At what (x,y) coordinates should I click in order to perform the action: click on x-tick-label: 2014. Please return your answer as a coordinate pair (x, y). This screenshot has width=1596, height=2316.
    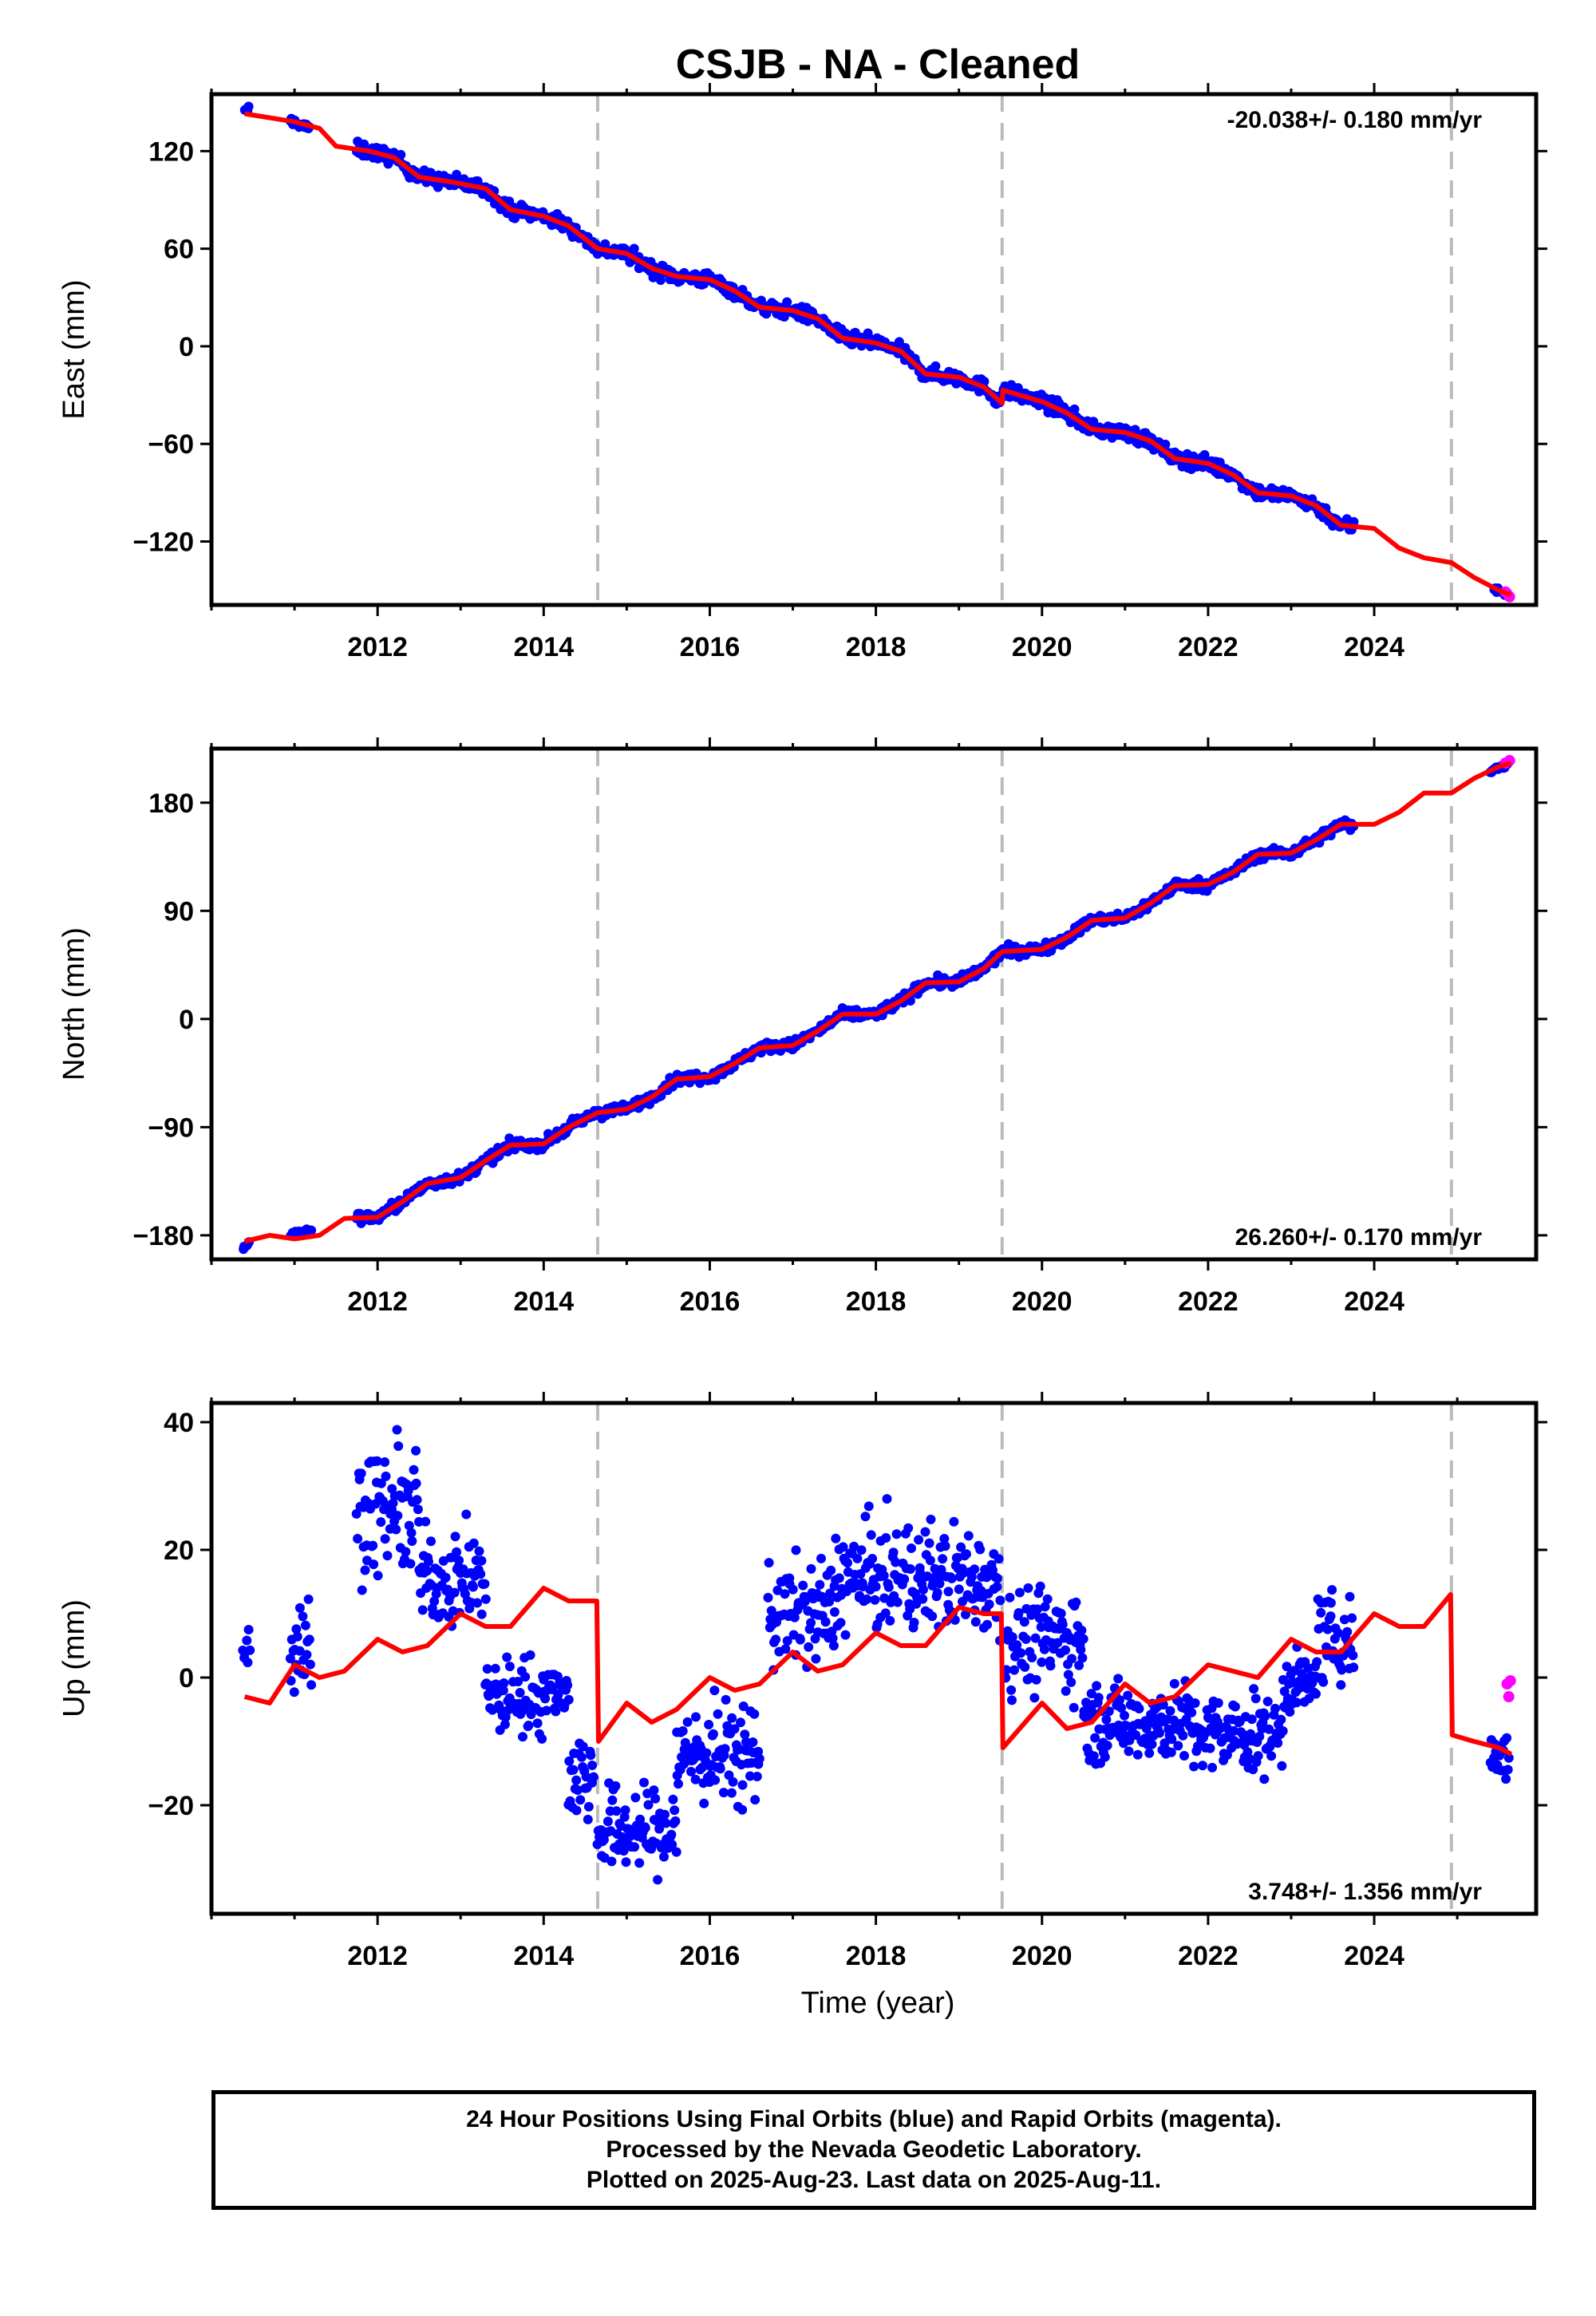
    Looking at the image, I should click on (543, 1956).